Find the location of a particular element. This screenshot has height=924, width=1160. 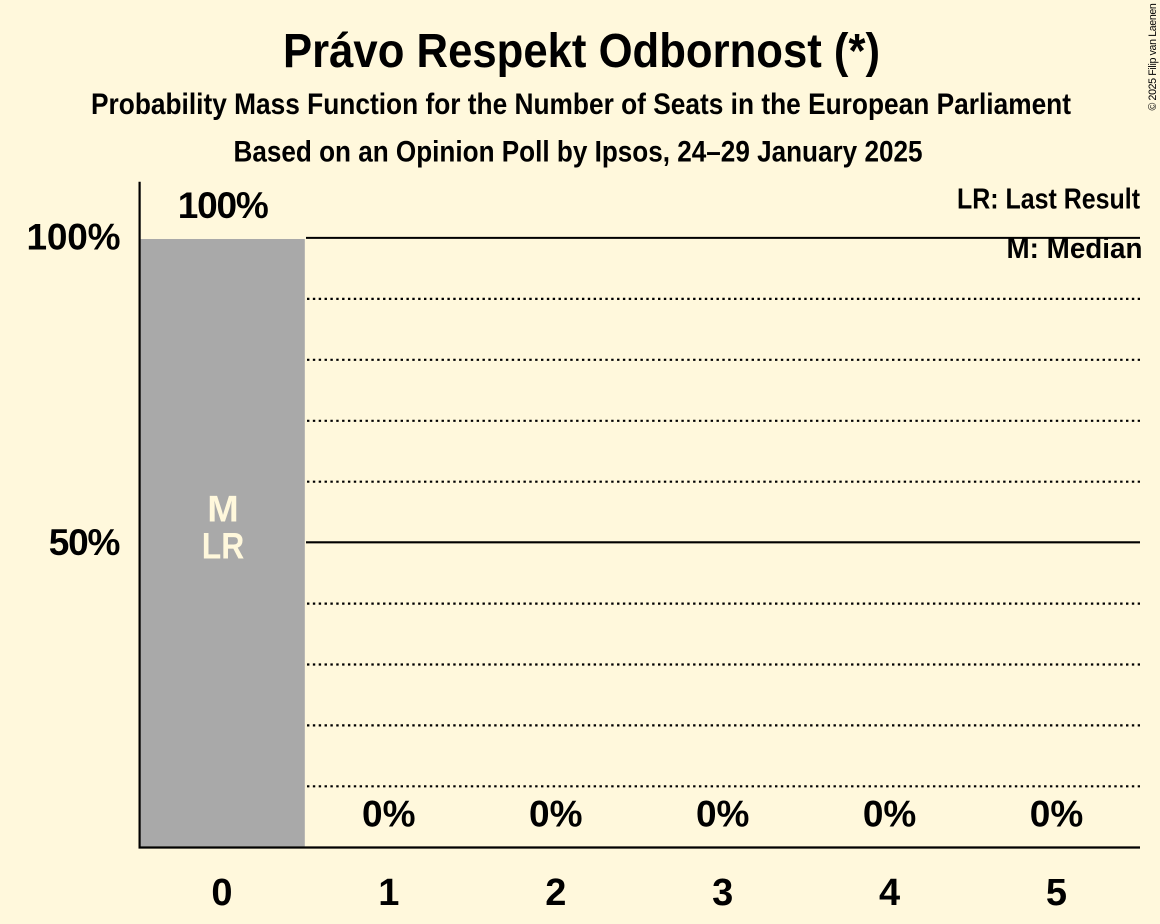

svg-text: Právo Respekt Odbornost (*) is located at coordinates (581, 51).